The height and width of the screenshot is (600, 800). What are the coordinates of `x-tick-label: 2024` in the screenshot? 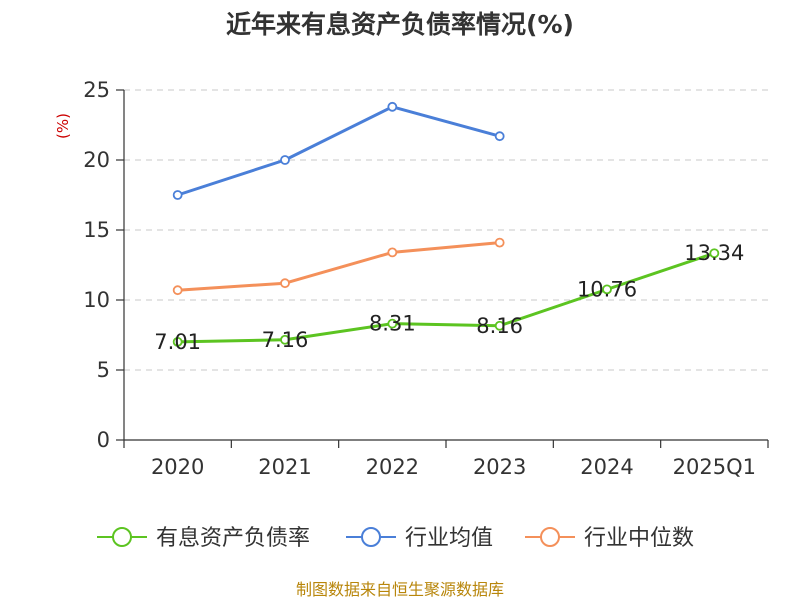 It's located at (606, 467).